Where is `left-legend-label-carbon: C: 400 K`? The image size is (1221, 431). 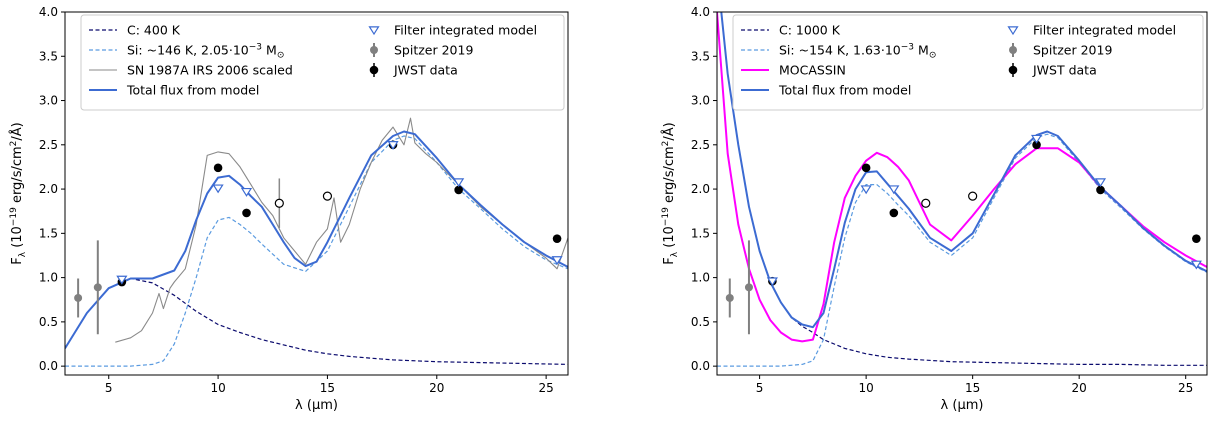
left-legend-label-carbon: C: 400 K is located at coordinates (154, 30).